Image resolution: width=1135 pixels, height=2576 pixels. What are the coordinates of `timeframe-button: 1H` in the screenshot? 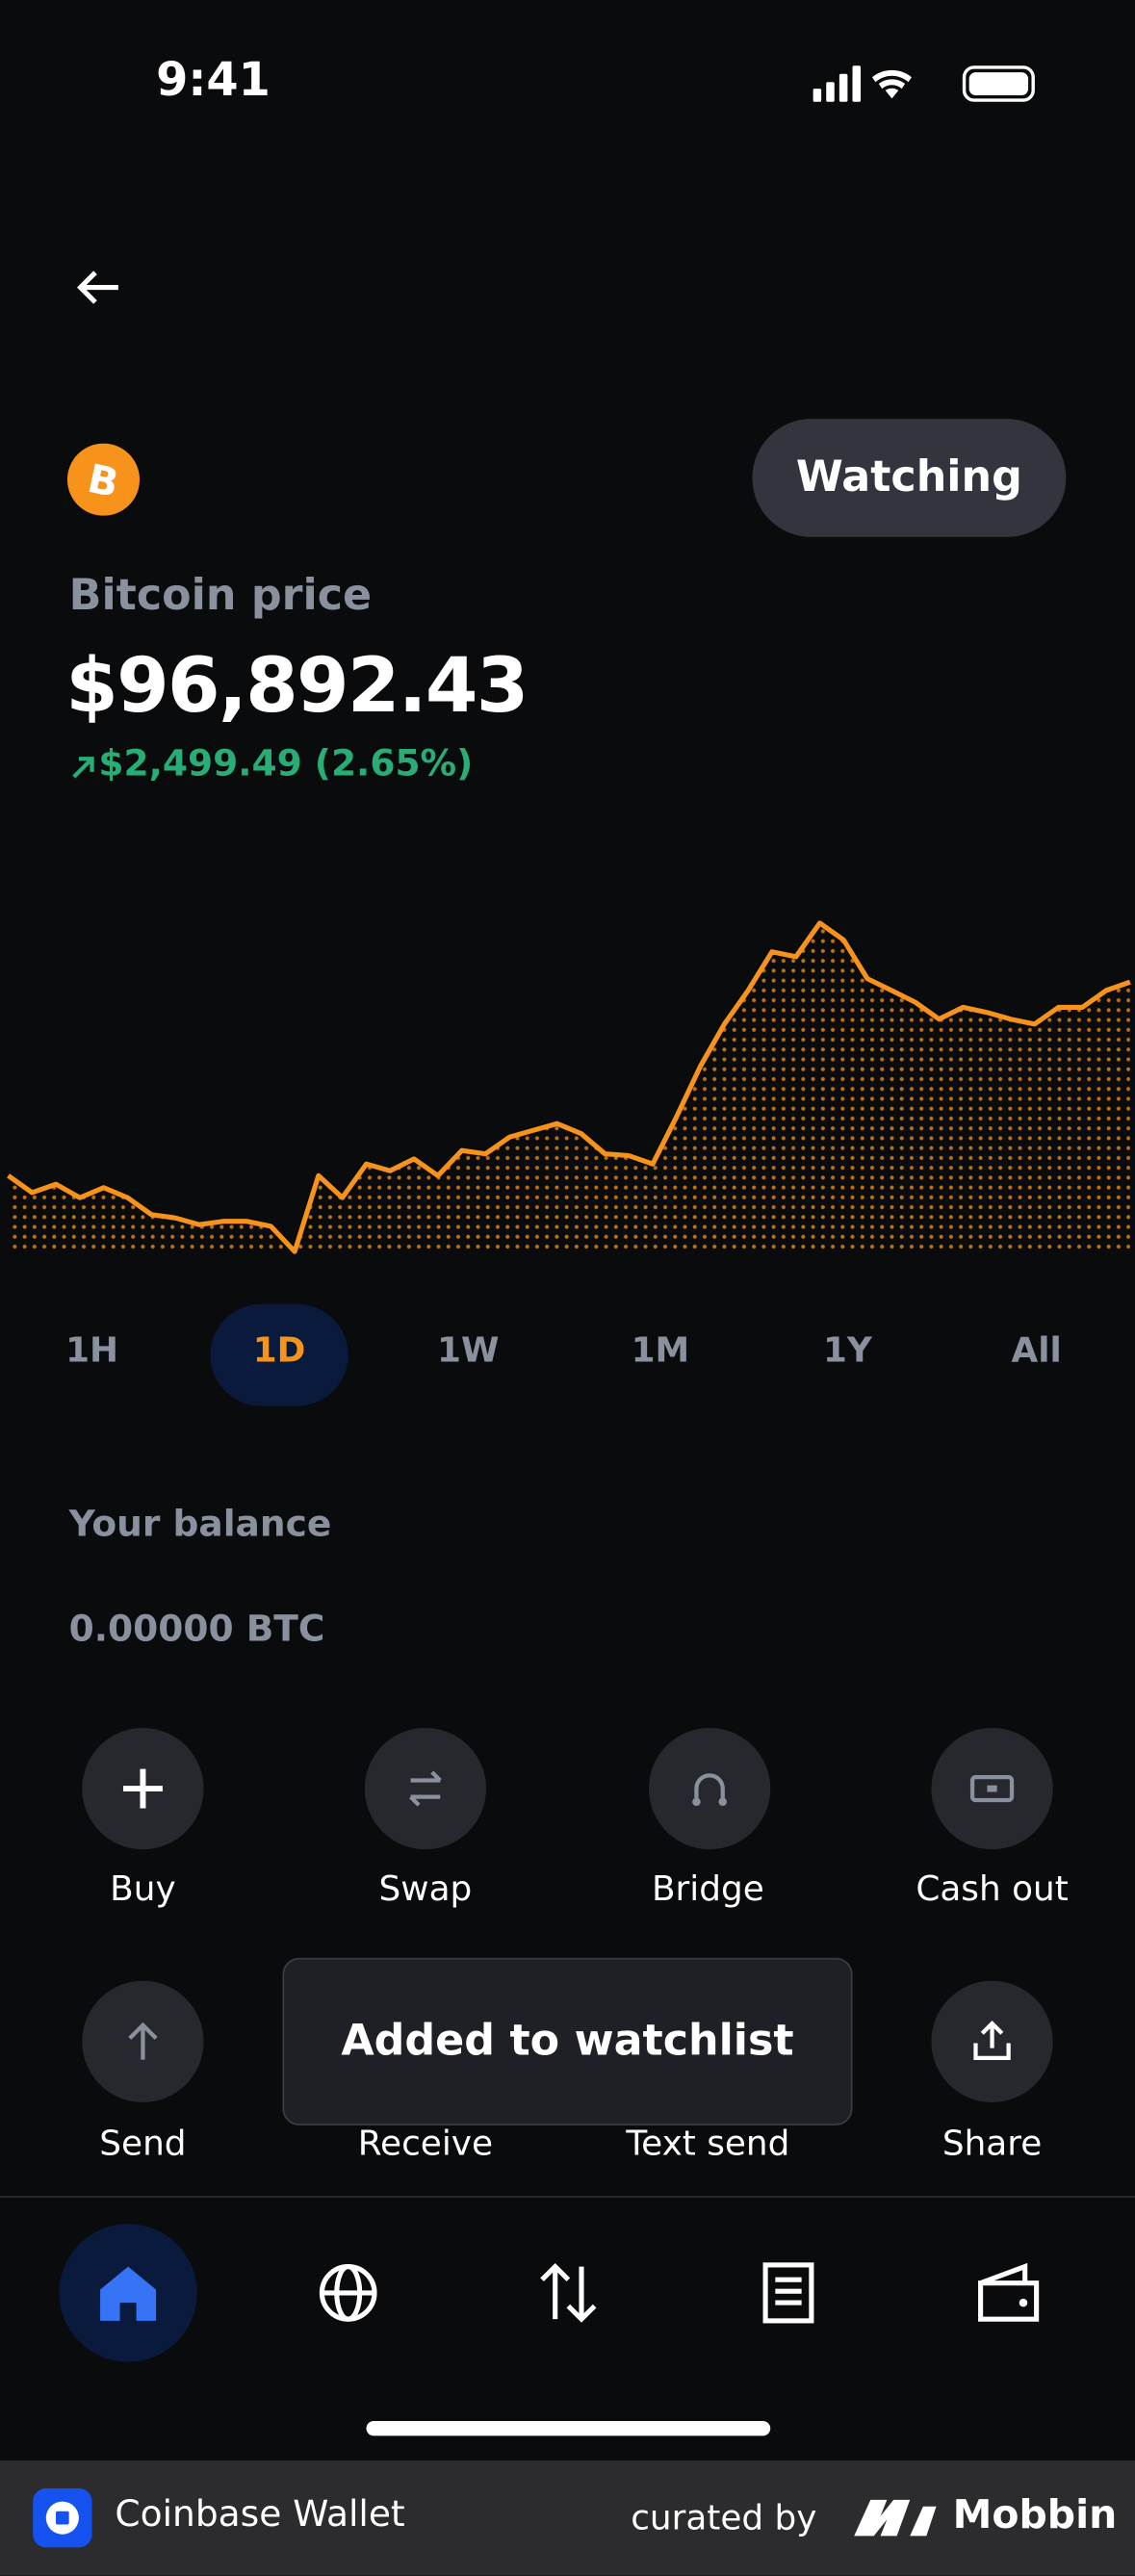 It's located at (92, 1350).